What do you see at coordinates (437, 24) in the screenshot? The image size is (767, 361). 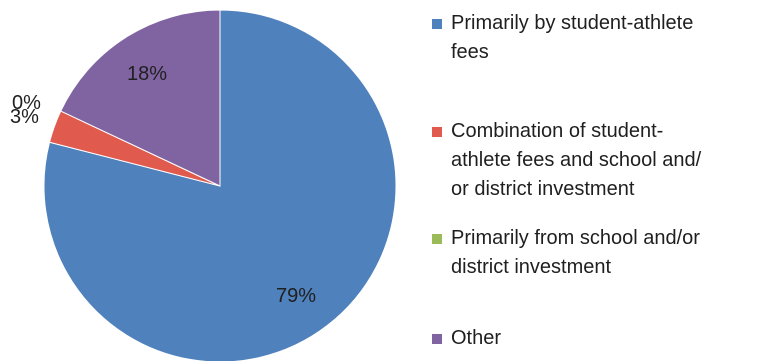 I see `legend-swatch-blue` at bounding box center [437, 24].